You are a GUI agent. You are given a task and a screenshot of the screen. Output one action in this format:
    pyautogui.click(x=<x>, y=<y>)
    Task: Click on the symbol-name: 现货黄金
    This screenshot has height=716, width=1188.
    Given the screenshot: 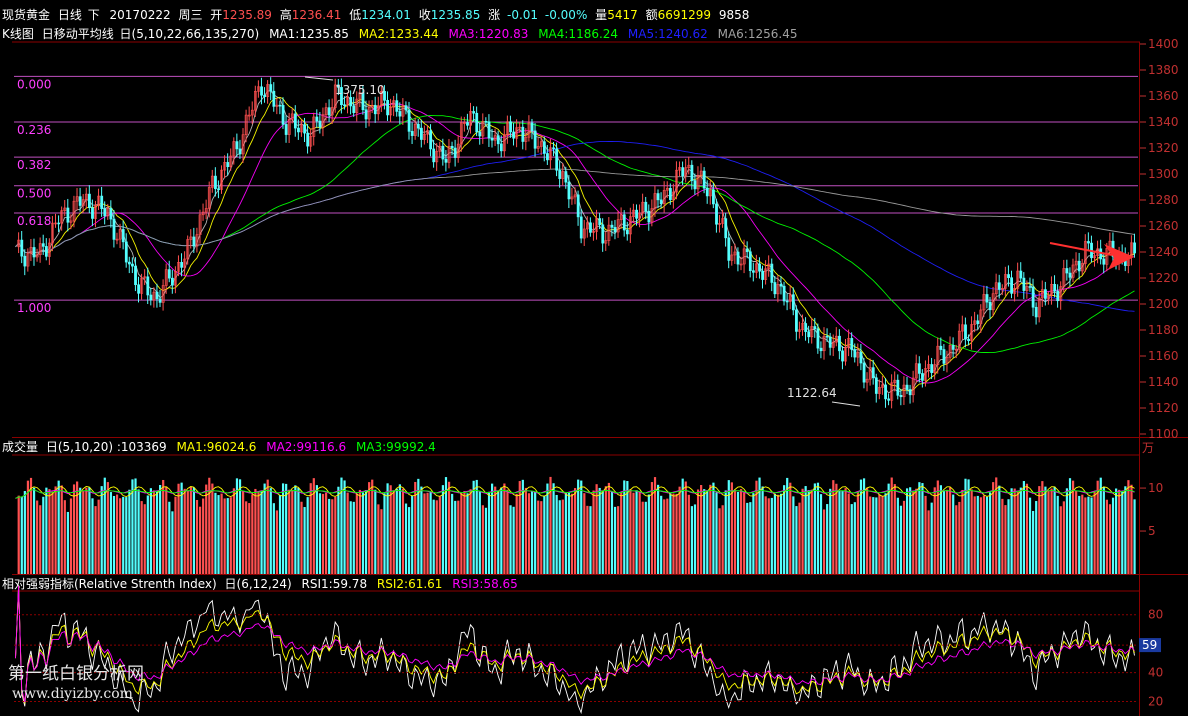 What is the action you would take?
    pyautogui.click(x=26, y=15)
    